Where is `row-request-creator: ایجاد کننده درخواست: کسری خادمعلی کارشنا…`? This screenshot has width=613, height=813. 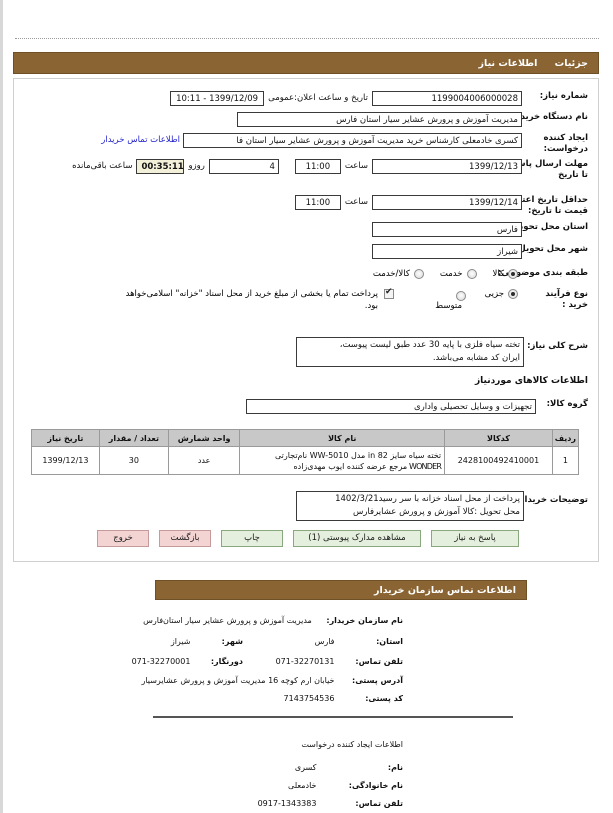
row-request-creator: ایجاد کننده درخواست: کسری خادمعلی کارشنا… is located at coordinates (343, 144).